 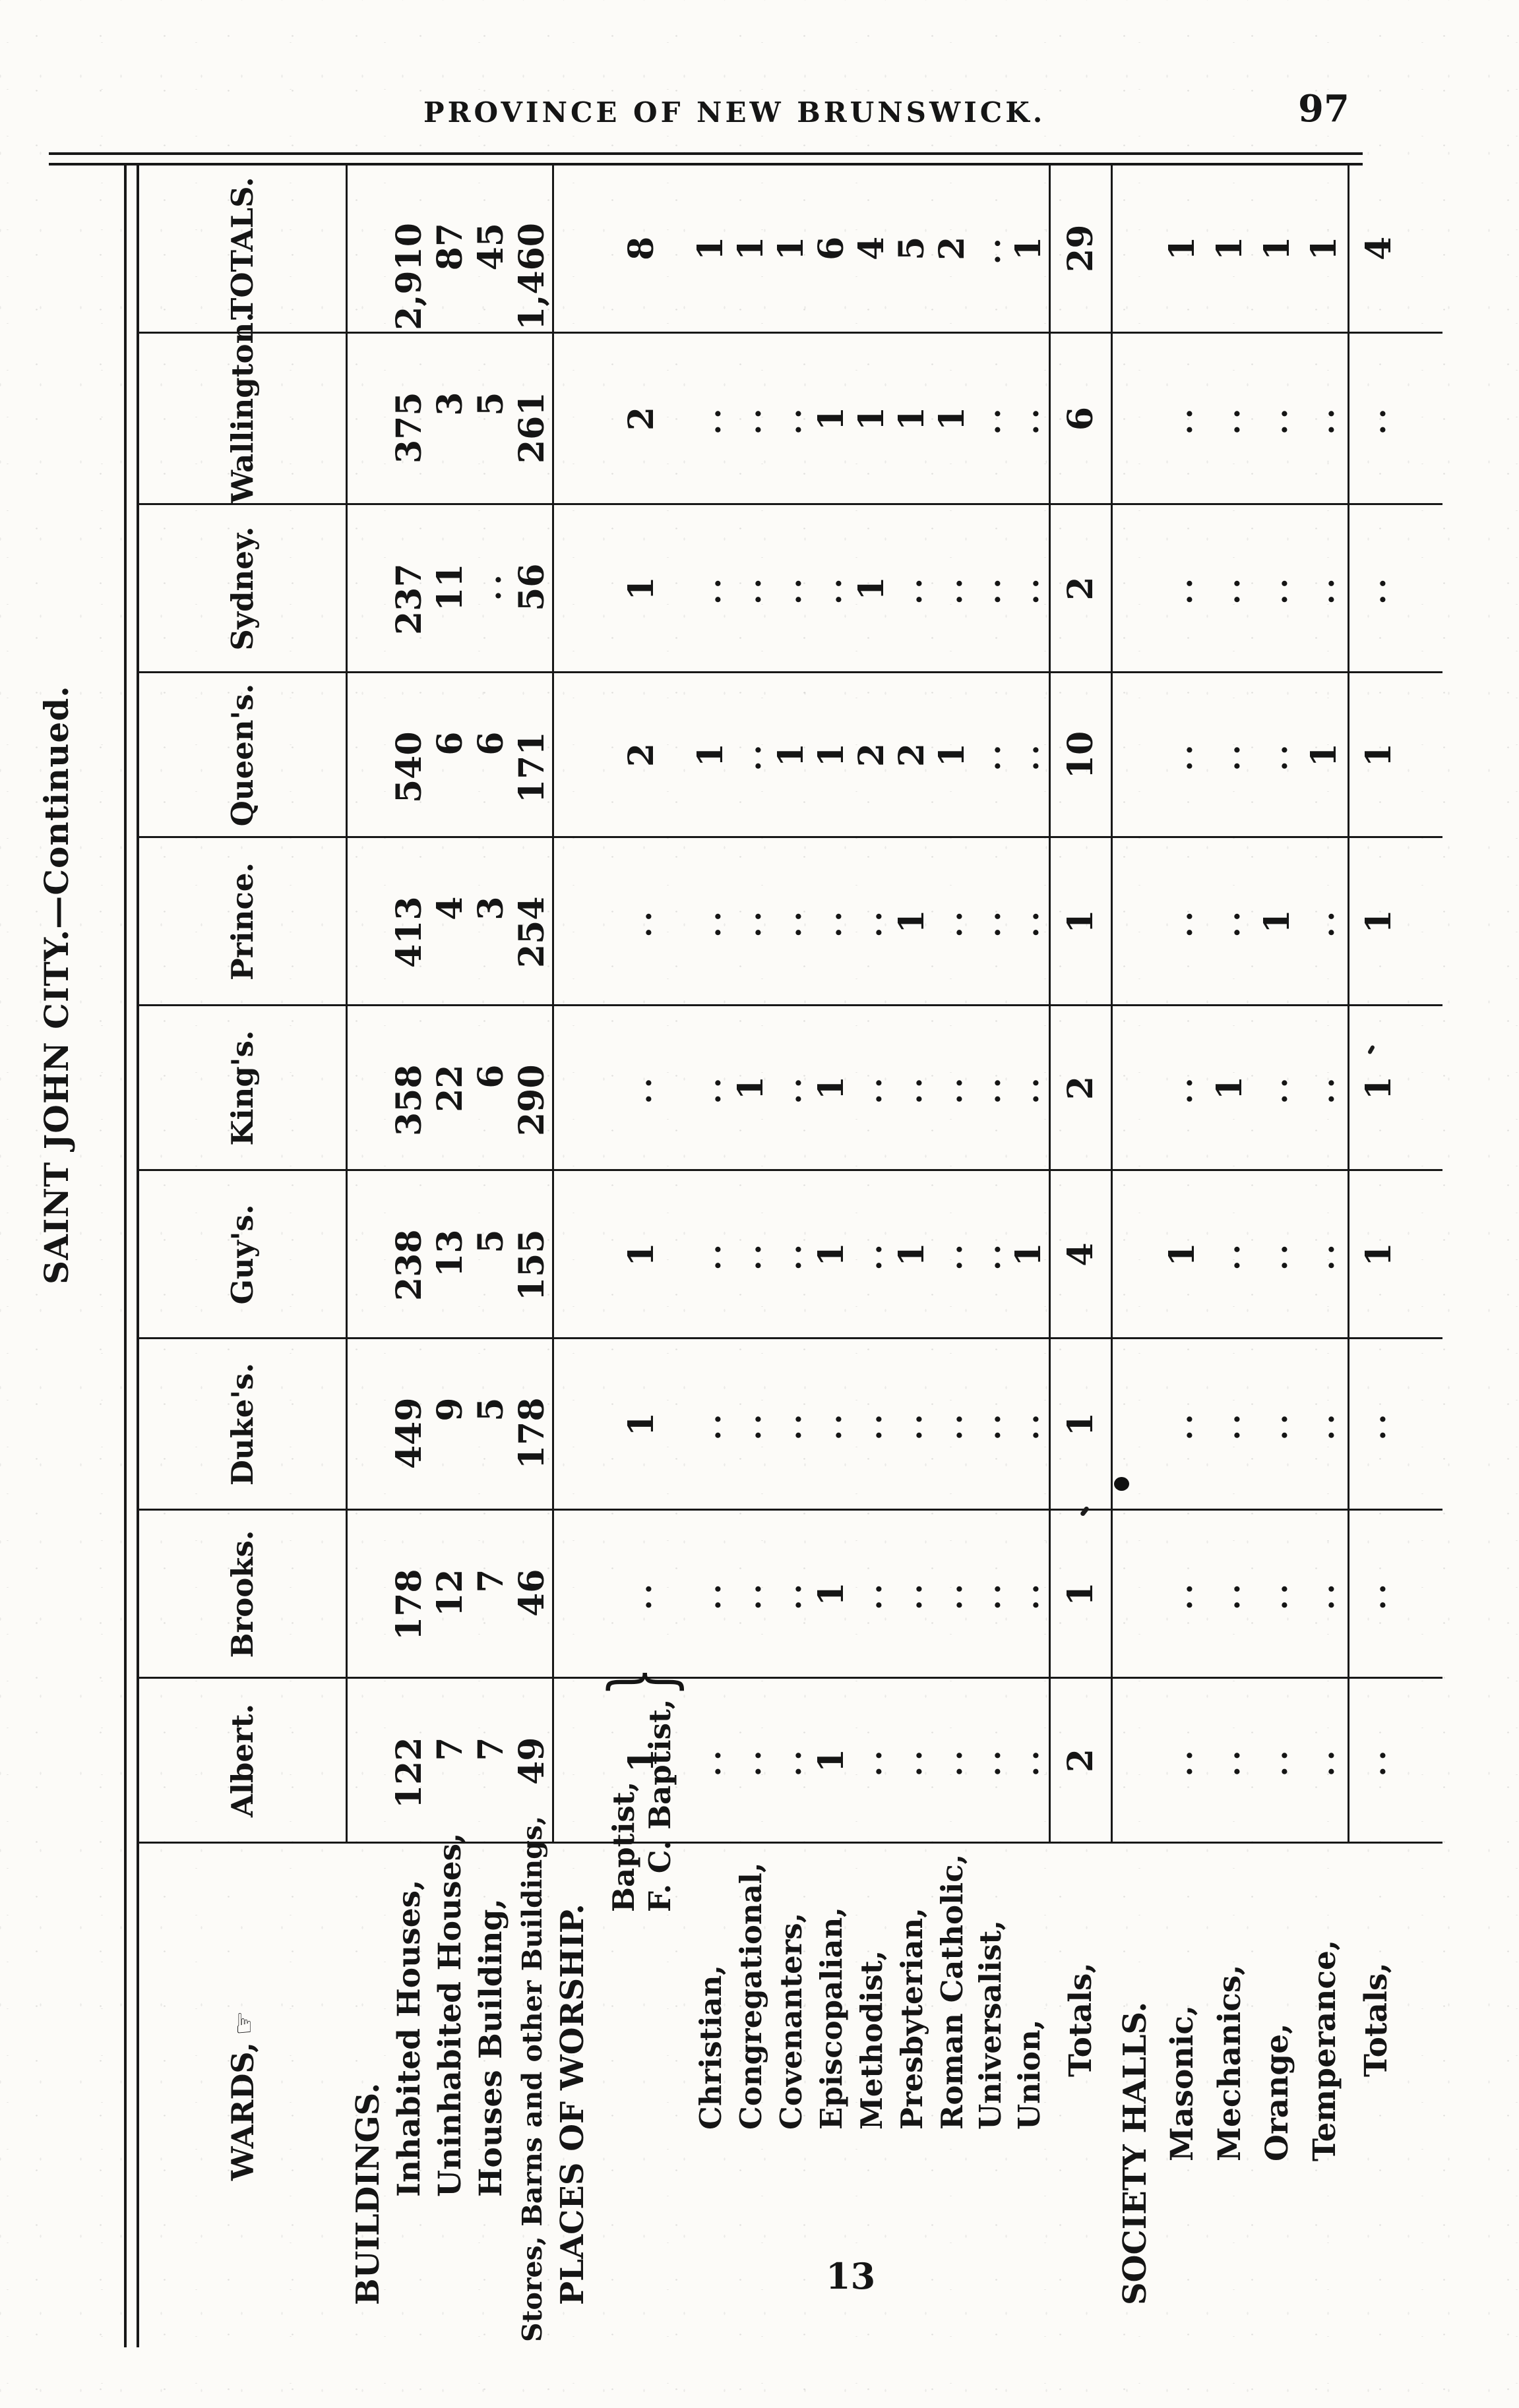 I want to click on running-header: PROVINCE OF NEW BRUNSWICK., so click(x=734, y=112).